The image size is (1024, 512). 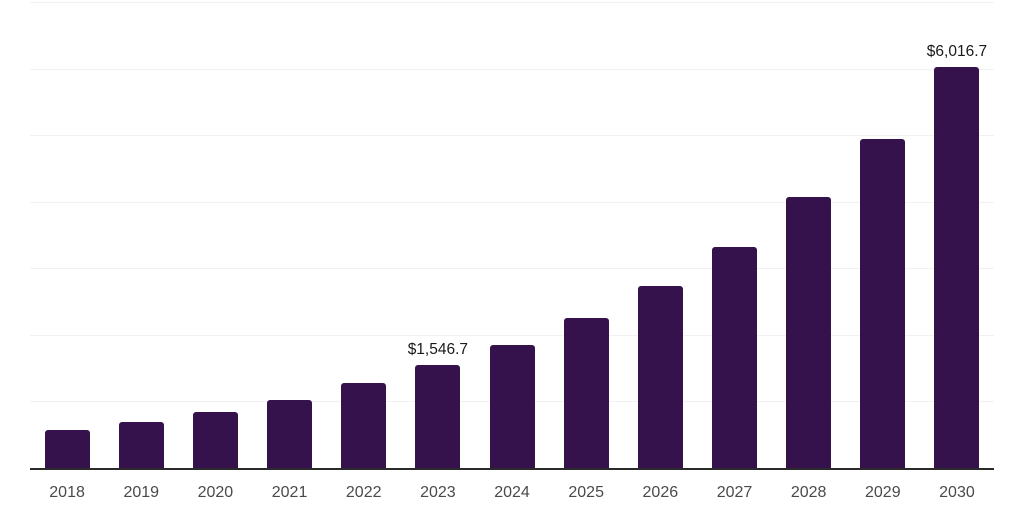 What do you see at coordinates (364, 235) in the screenshot?
I see `bar-slot-2022` at bounding box center [364, 235].